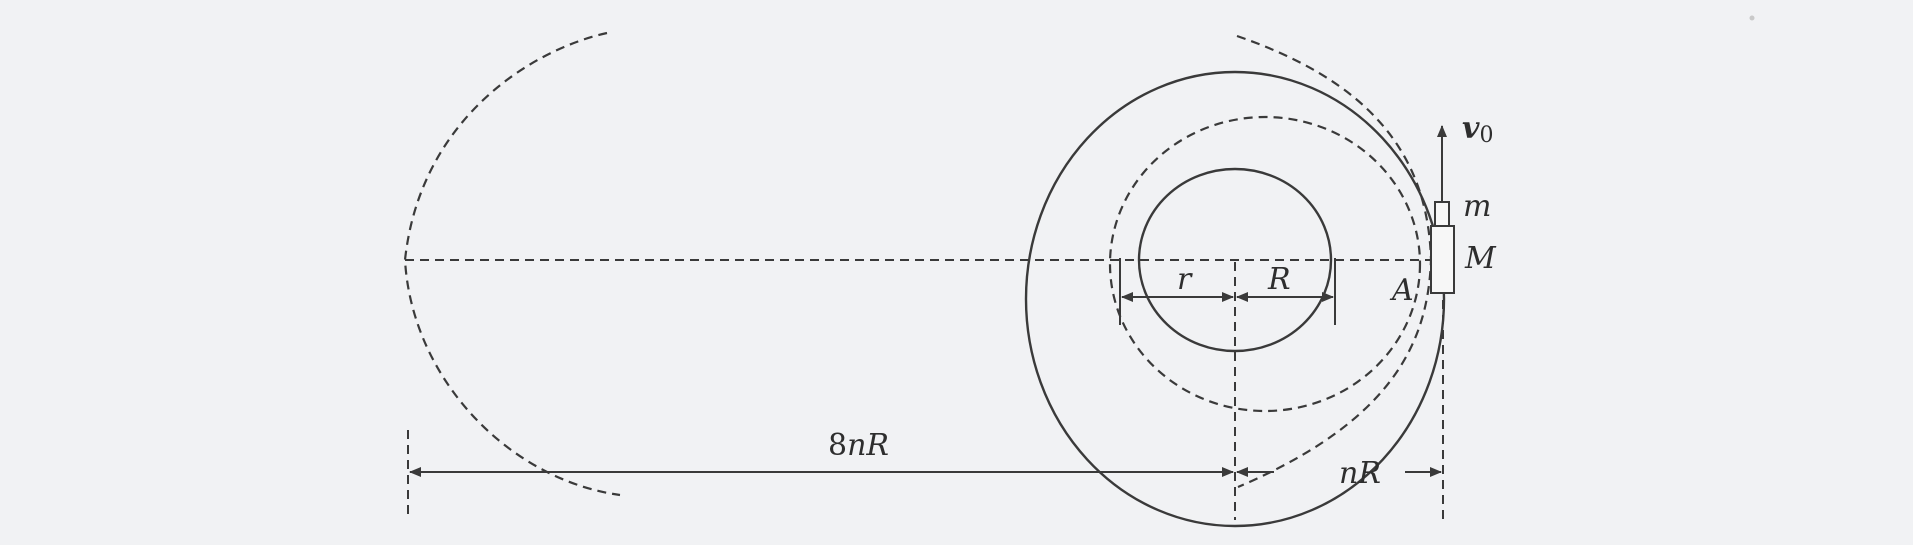 This screenshot has width=1913, height=545. I want to click on label-8nR: 8nR, so click(858, 445).